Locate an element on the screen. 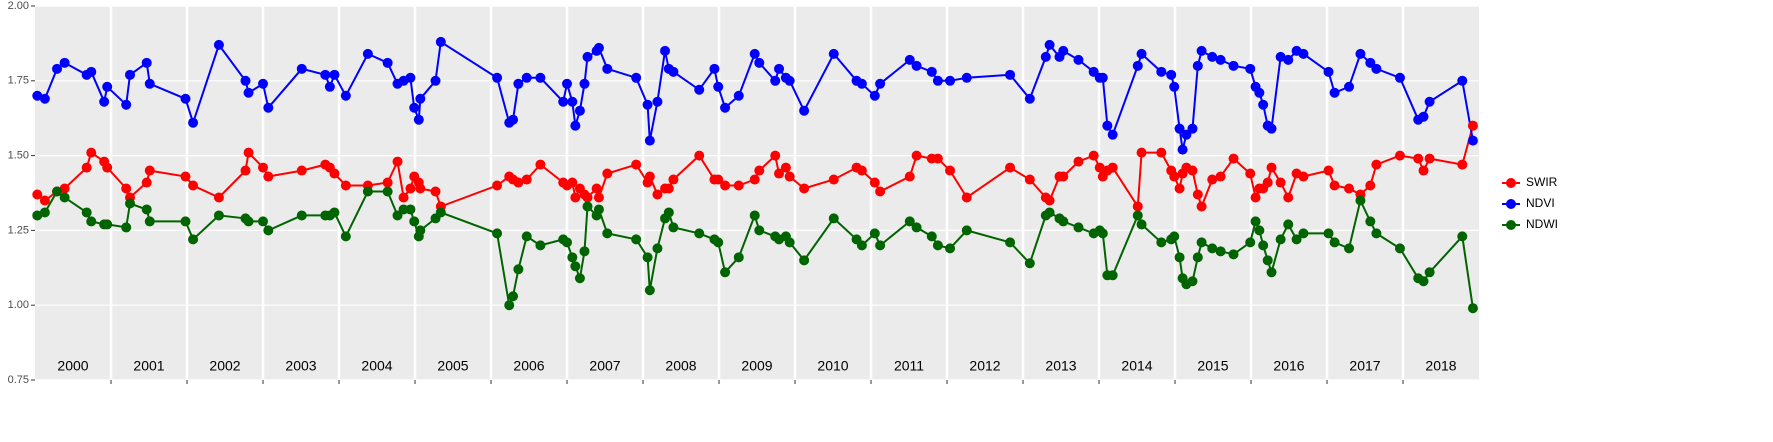  x-tick-label: 2002 is located at coordinates (224, 366).